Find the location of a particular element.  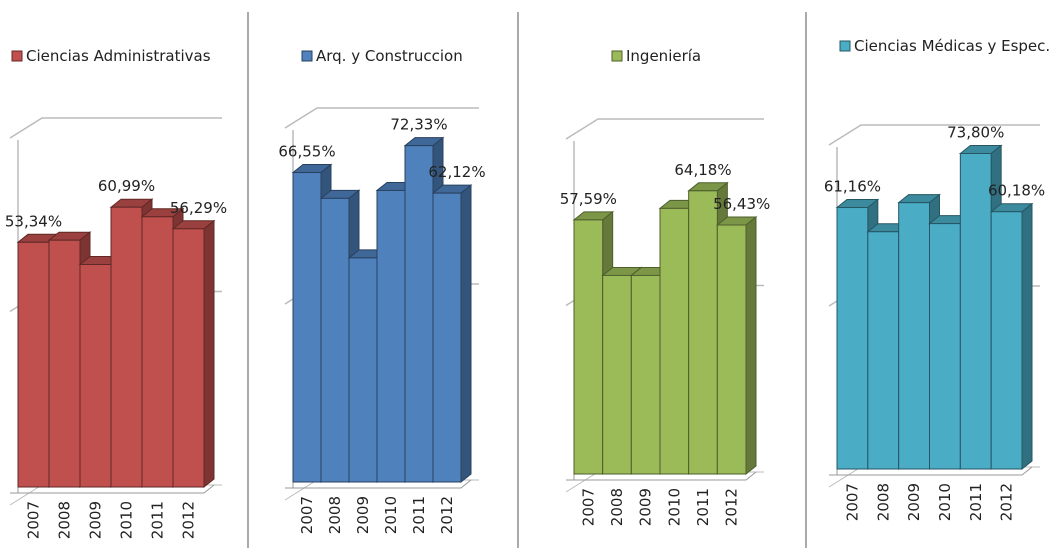

data-label: 61,16% is located at coordinates (852, 187).